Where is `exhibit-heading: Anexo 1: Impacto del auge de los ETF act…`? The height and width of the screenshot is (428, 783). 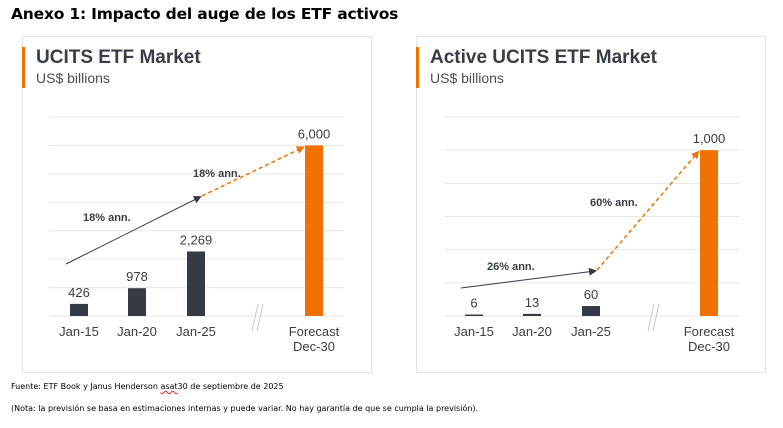
exhibit-heading: Anexo 1: Impacto del auge de los ETF act… is located at coordinates (205, 14).